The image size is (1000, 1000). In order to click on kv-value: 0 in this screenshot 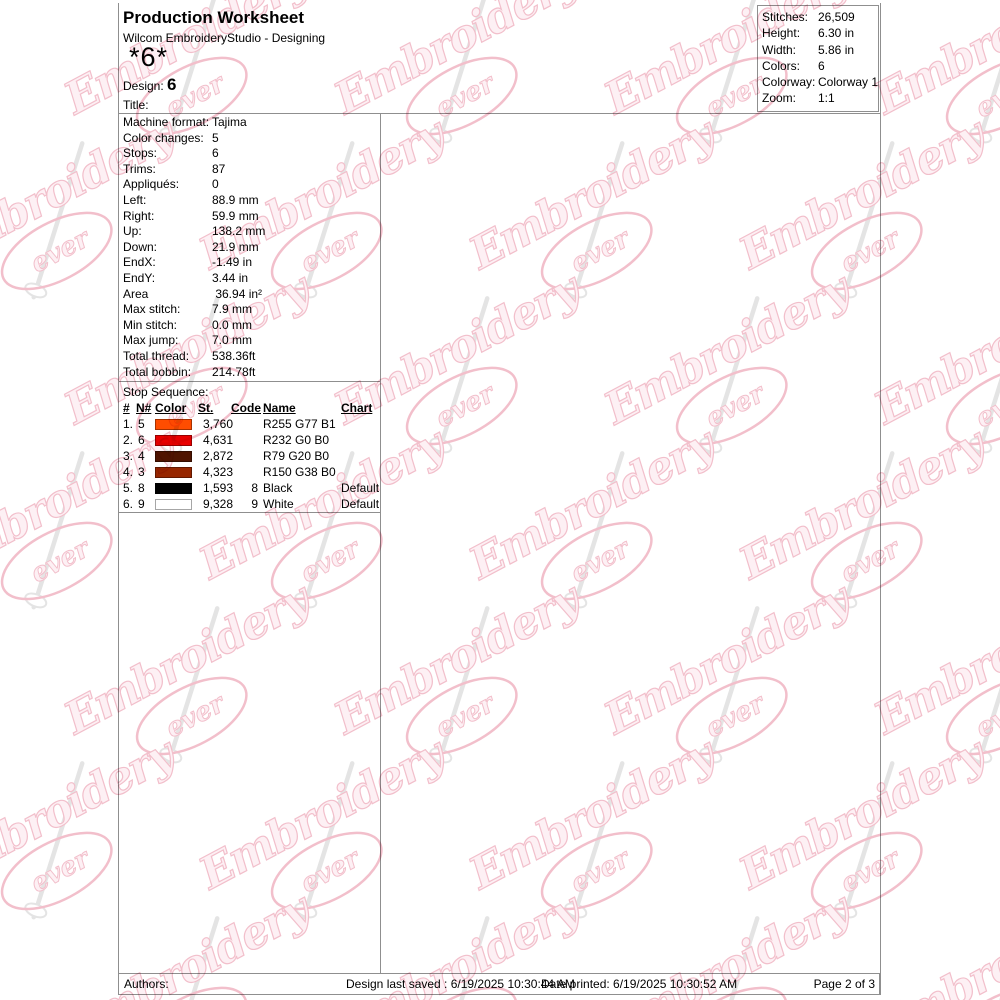, I will do `click(215, 184)`.